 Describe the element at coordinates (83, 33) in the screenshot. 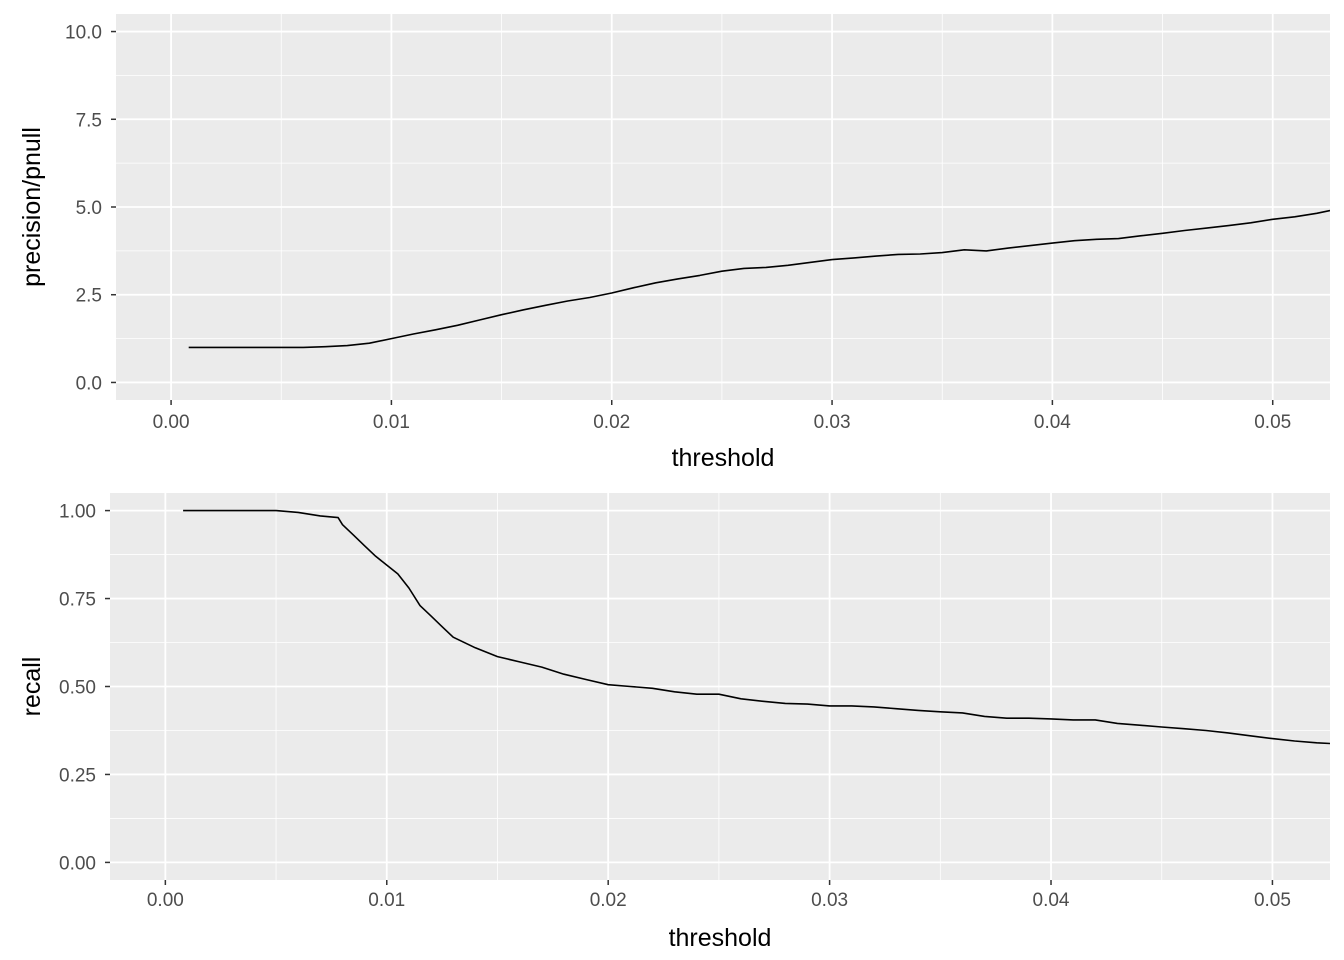

I see `y-tick-label: 10.0` at that location.